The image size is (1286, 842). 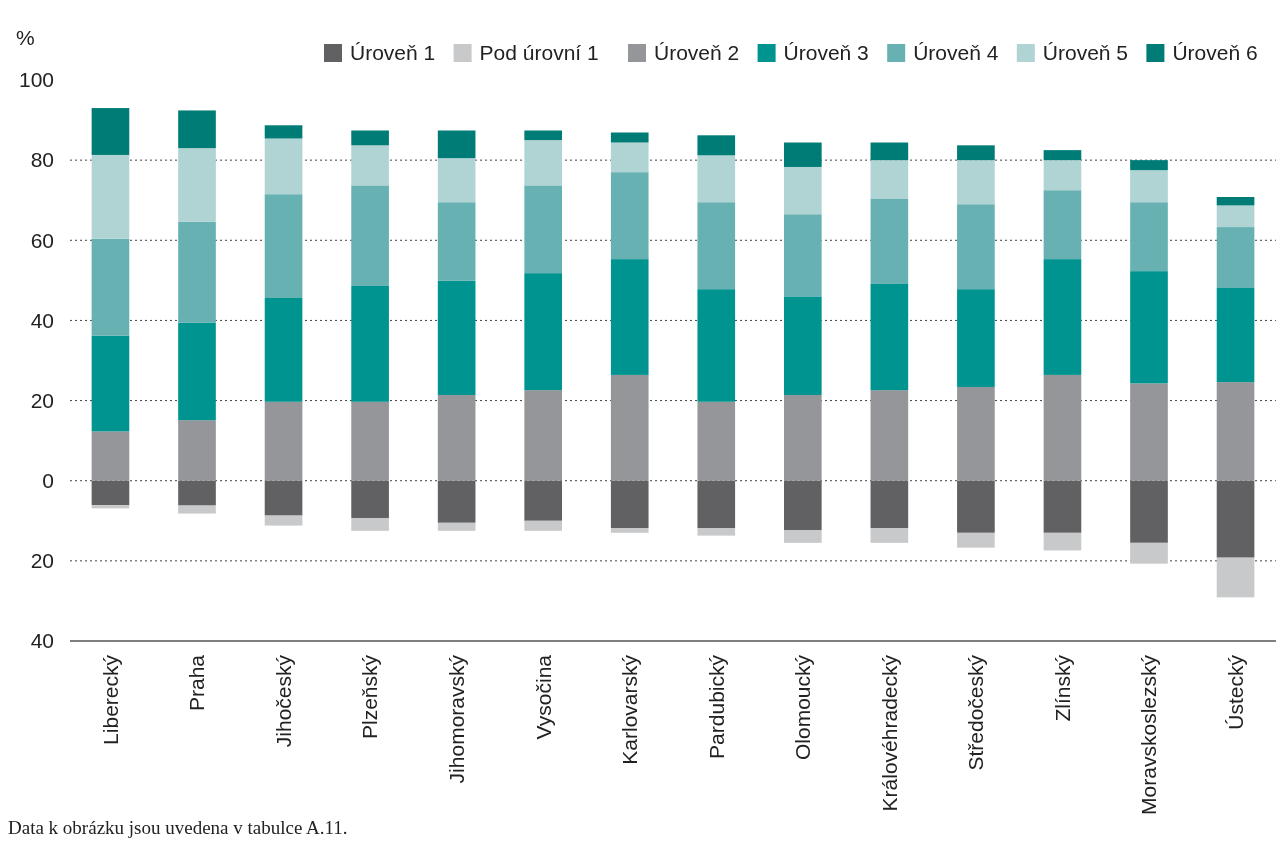 What do you see at coordinates (370, 697) in the screenshot?
I see `x-tick-label: Plzeňský` at bounding box center [370, 697].